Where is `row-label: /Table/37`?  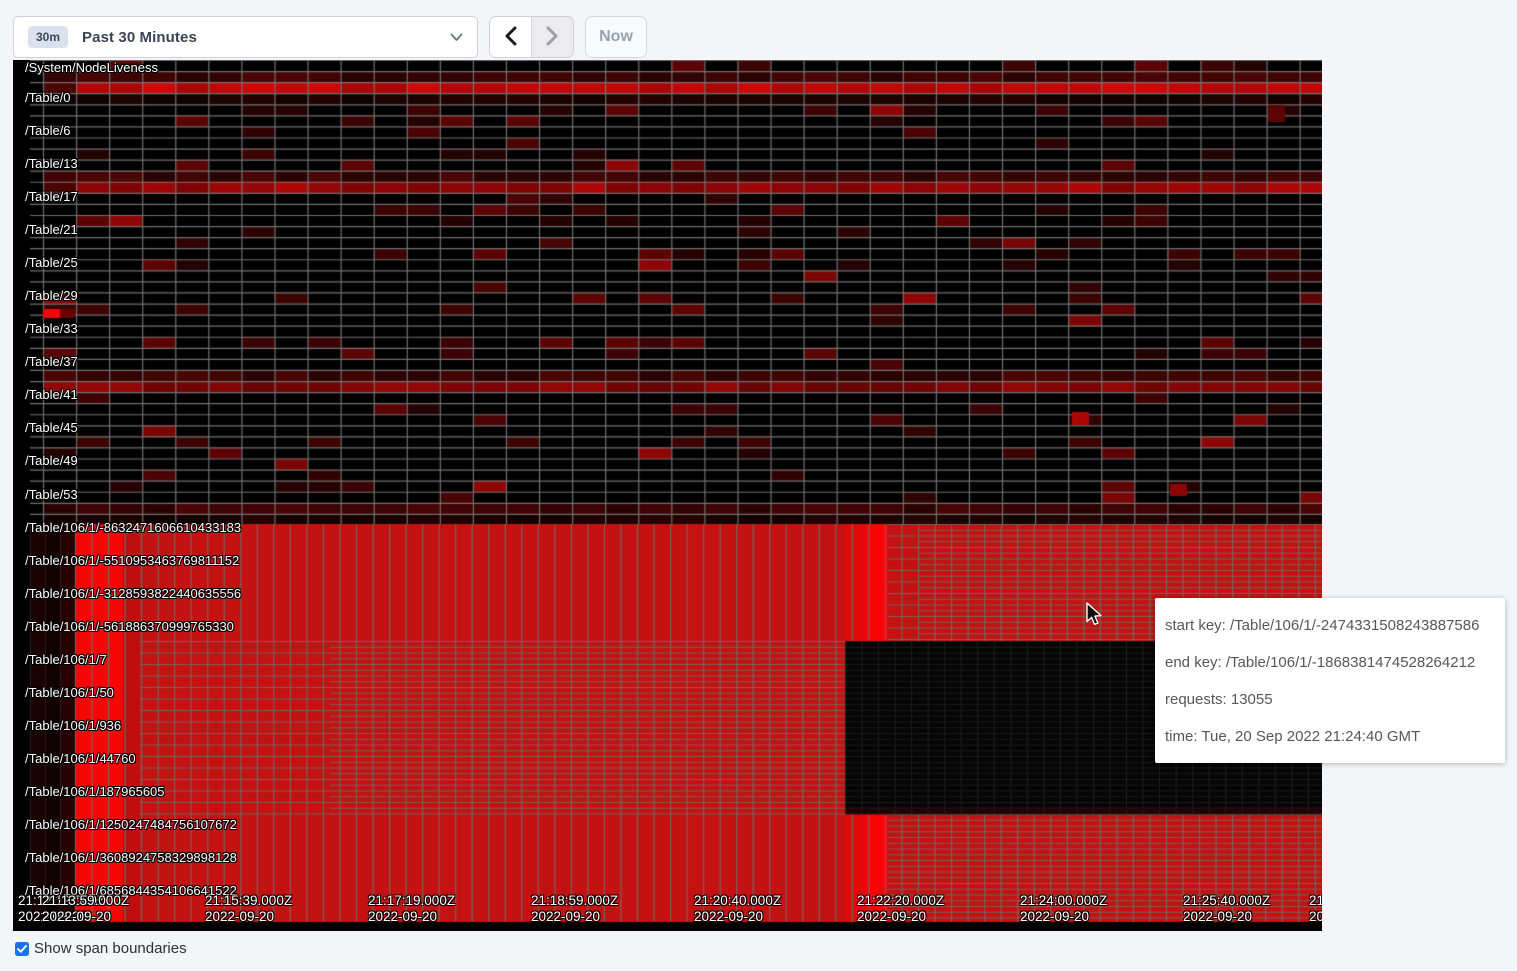
row-label: /Table/37 is located at coordinates (51, 361).